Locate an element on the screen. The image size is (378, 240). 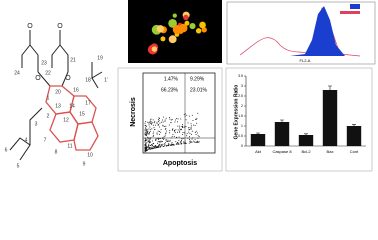
atom-label: 3 is located at coordinates (36, 124).